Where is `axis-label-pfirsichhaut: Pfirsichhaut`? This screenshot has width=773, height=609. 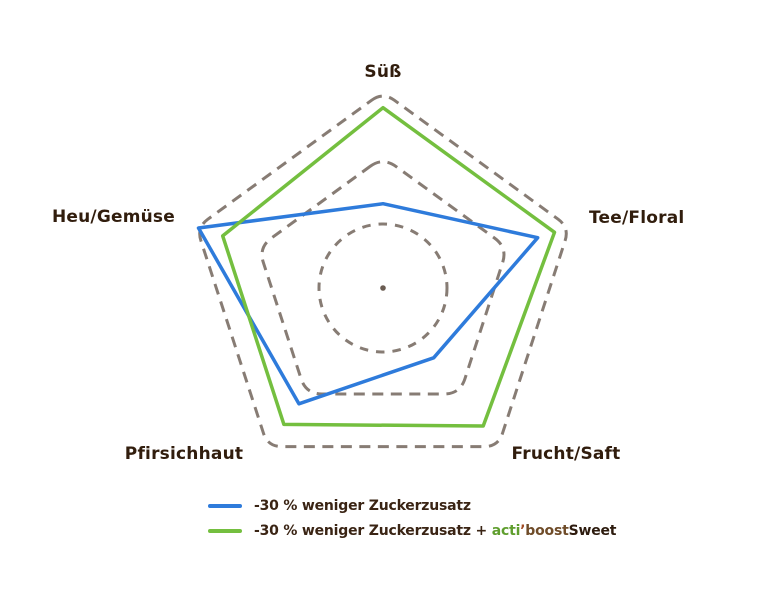
axis-label-pfirsichhaut: Pfirsichhaut is located at coordinates (184, 454).